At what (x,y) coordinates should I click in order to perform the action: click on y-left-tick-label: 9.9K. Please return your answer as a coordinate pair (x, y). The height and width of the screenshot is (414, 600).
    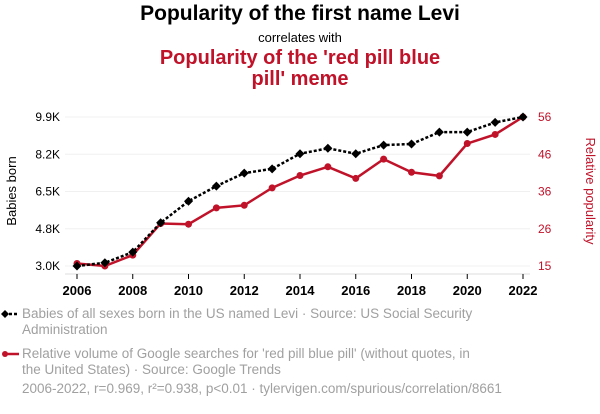
    Looking at the image, I should click on (47, 117).